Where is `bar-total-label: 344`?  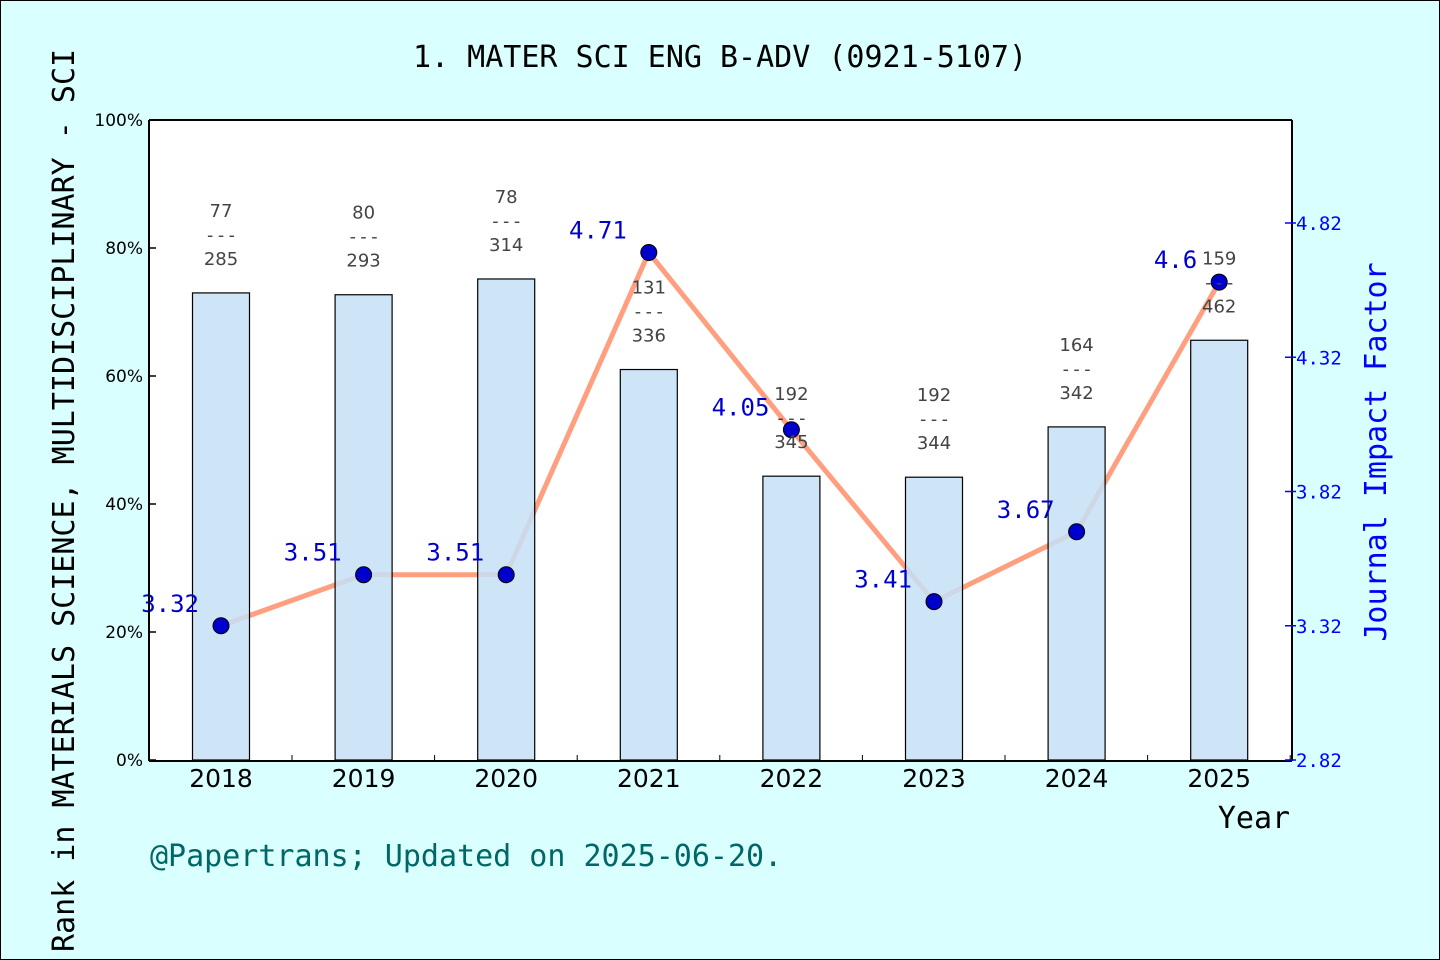 bar-total-label: 344 is located at coordinates (934, 443).